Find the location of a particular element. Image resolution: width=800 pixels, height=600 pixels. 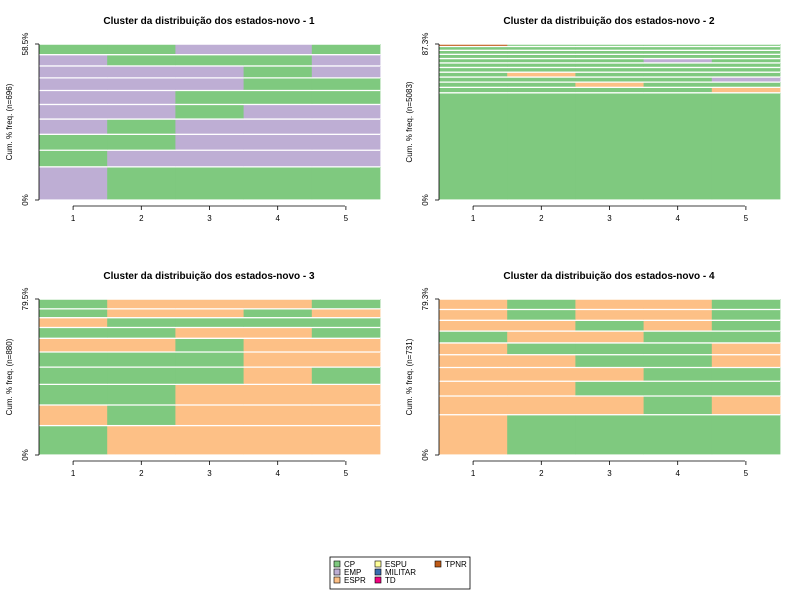

y-tick-label: 79.3% is located at coordinates (425, 299).